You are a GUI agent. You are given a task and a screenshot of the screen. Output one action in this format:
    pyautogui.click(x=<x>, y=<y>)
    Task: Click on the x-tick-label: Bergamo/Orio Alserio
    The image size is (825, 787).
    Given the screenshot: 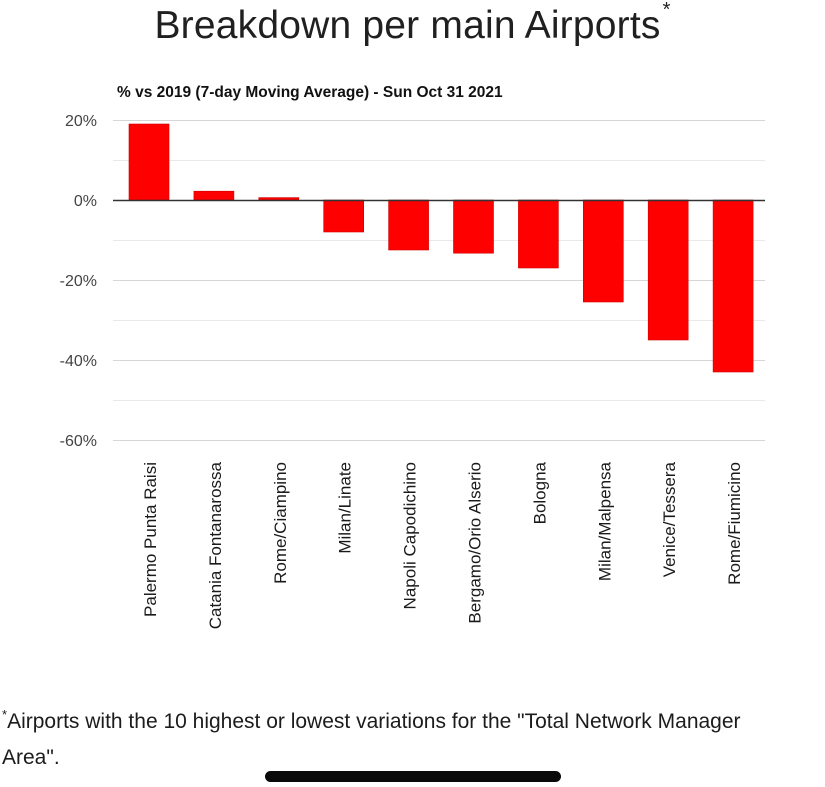 What is the action you would take?
    pyautogui.click(x=475, y=543)
    